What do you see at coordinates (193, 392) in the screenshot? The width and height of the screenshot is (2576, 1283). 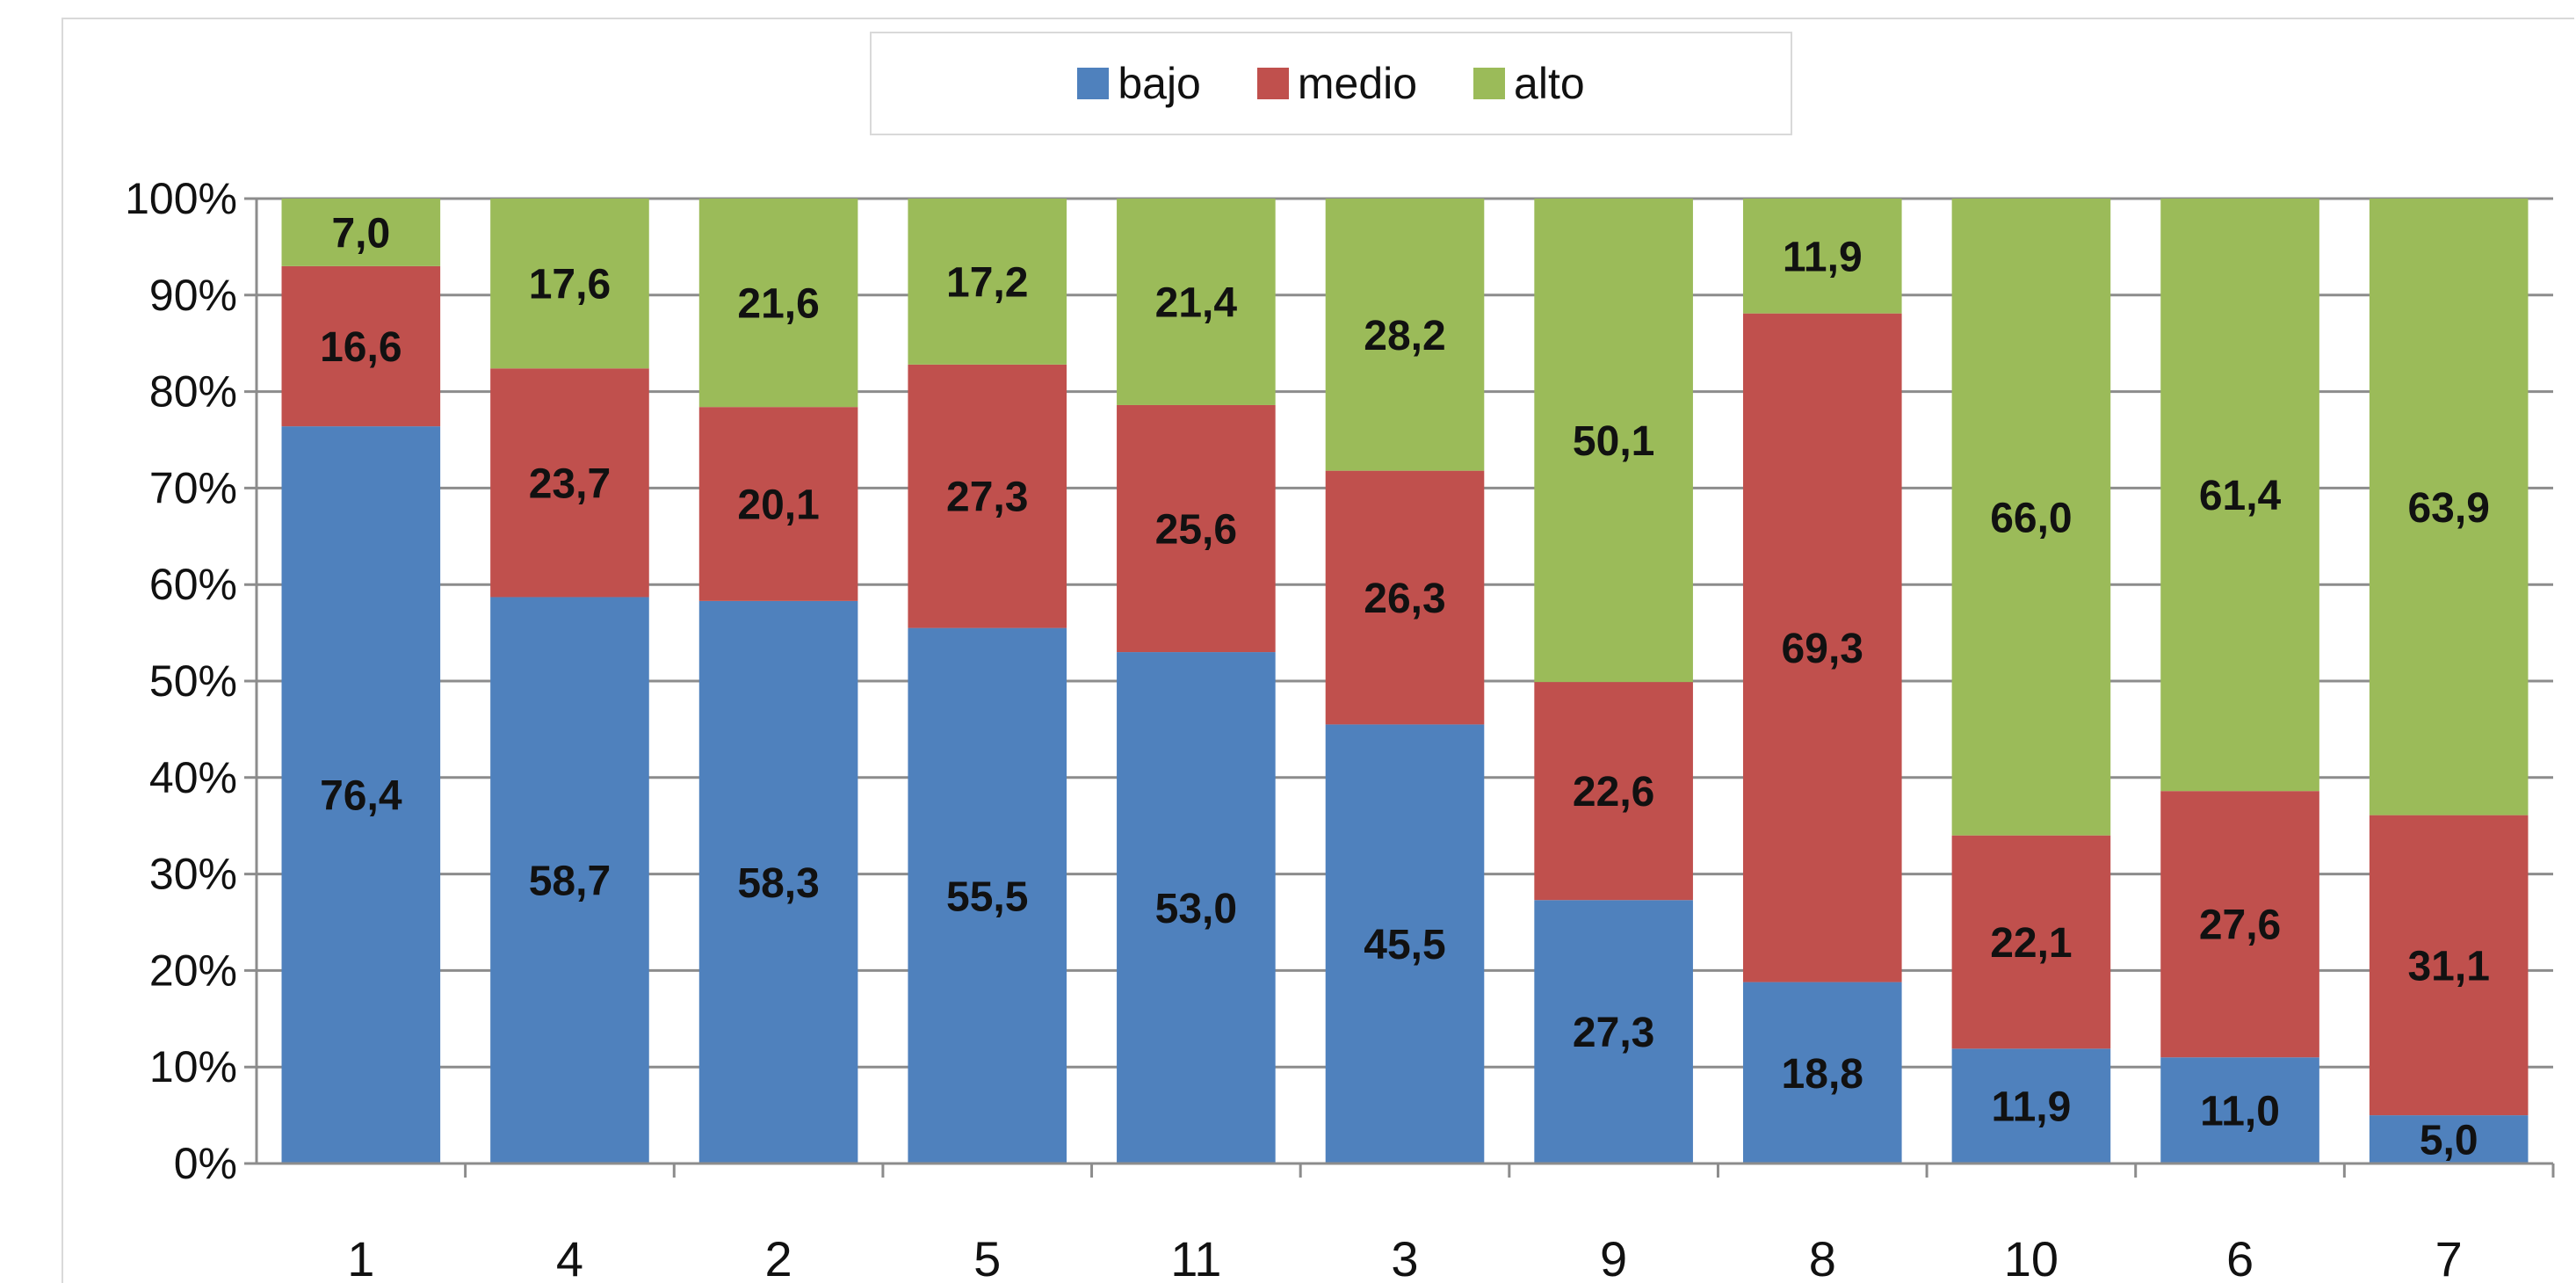 I see `y-tick-label-80: 80%` at bounding box center [193, 392].